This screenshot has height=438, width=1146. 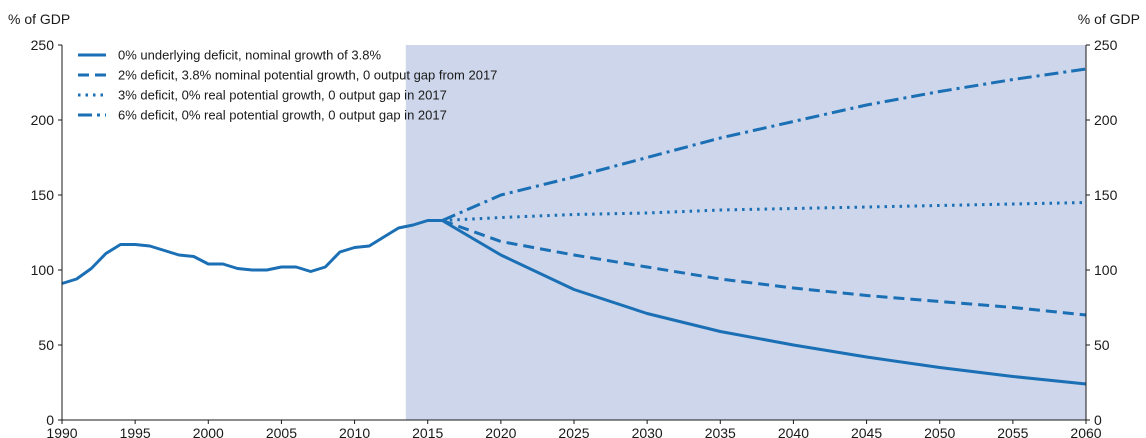 I want to click on x-tick-label: 2045, so click(x=866, y=431).